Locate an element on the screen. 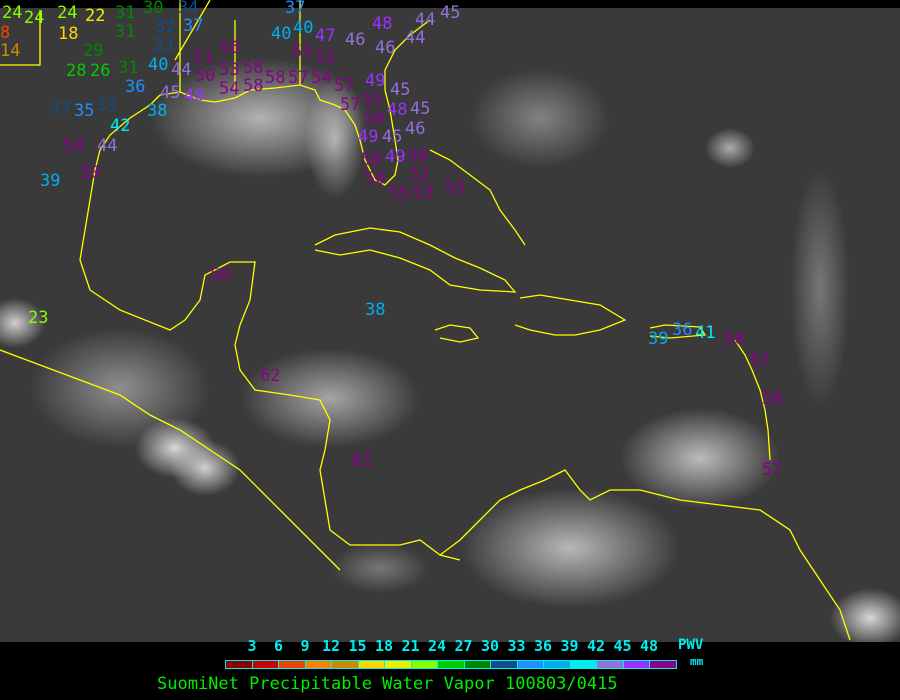  legend-tick-label: 15 is located at coordinates (357, 646).